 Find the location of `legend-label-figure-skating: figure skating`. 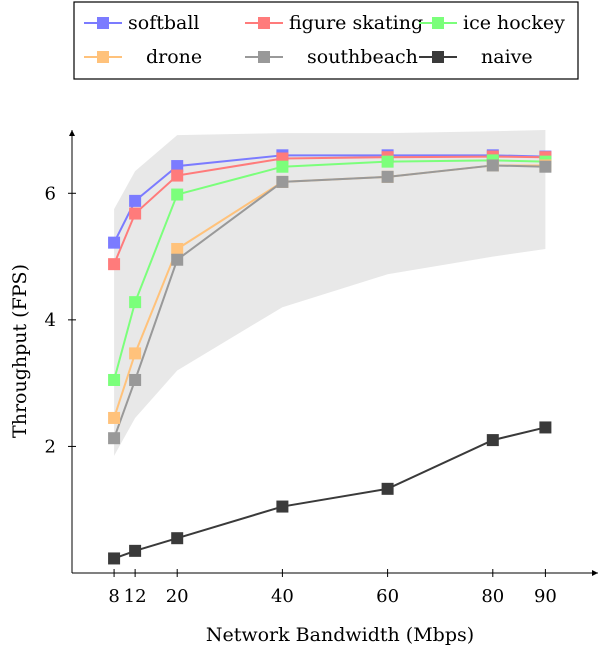

legend-label-figure-skating: figure skating is located at coordinates (356, 23).